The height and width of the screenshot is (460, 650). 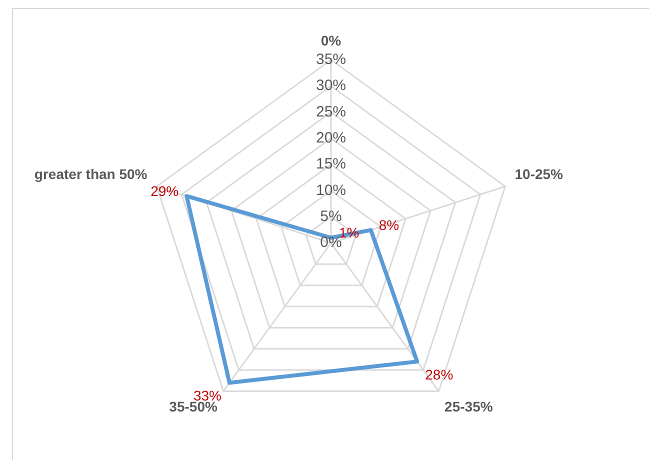 What do you see at coordinates (331, 85) in the screenshot?
I see `y-tick-label: 30%` at bounding box center [331, 85].